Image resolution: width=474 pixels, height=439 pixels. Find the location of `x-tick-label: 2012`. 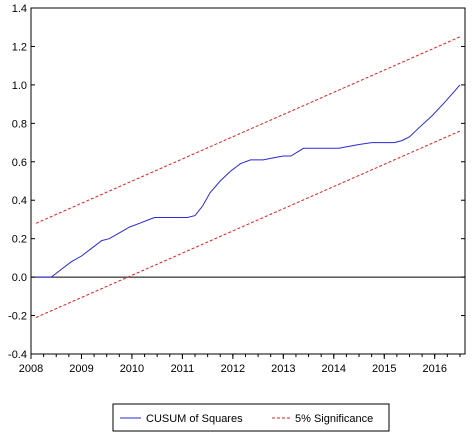

x-tick-label: 2012 is located at coordinates (233, 369).